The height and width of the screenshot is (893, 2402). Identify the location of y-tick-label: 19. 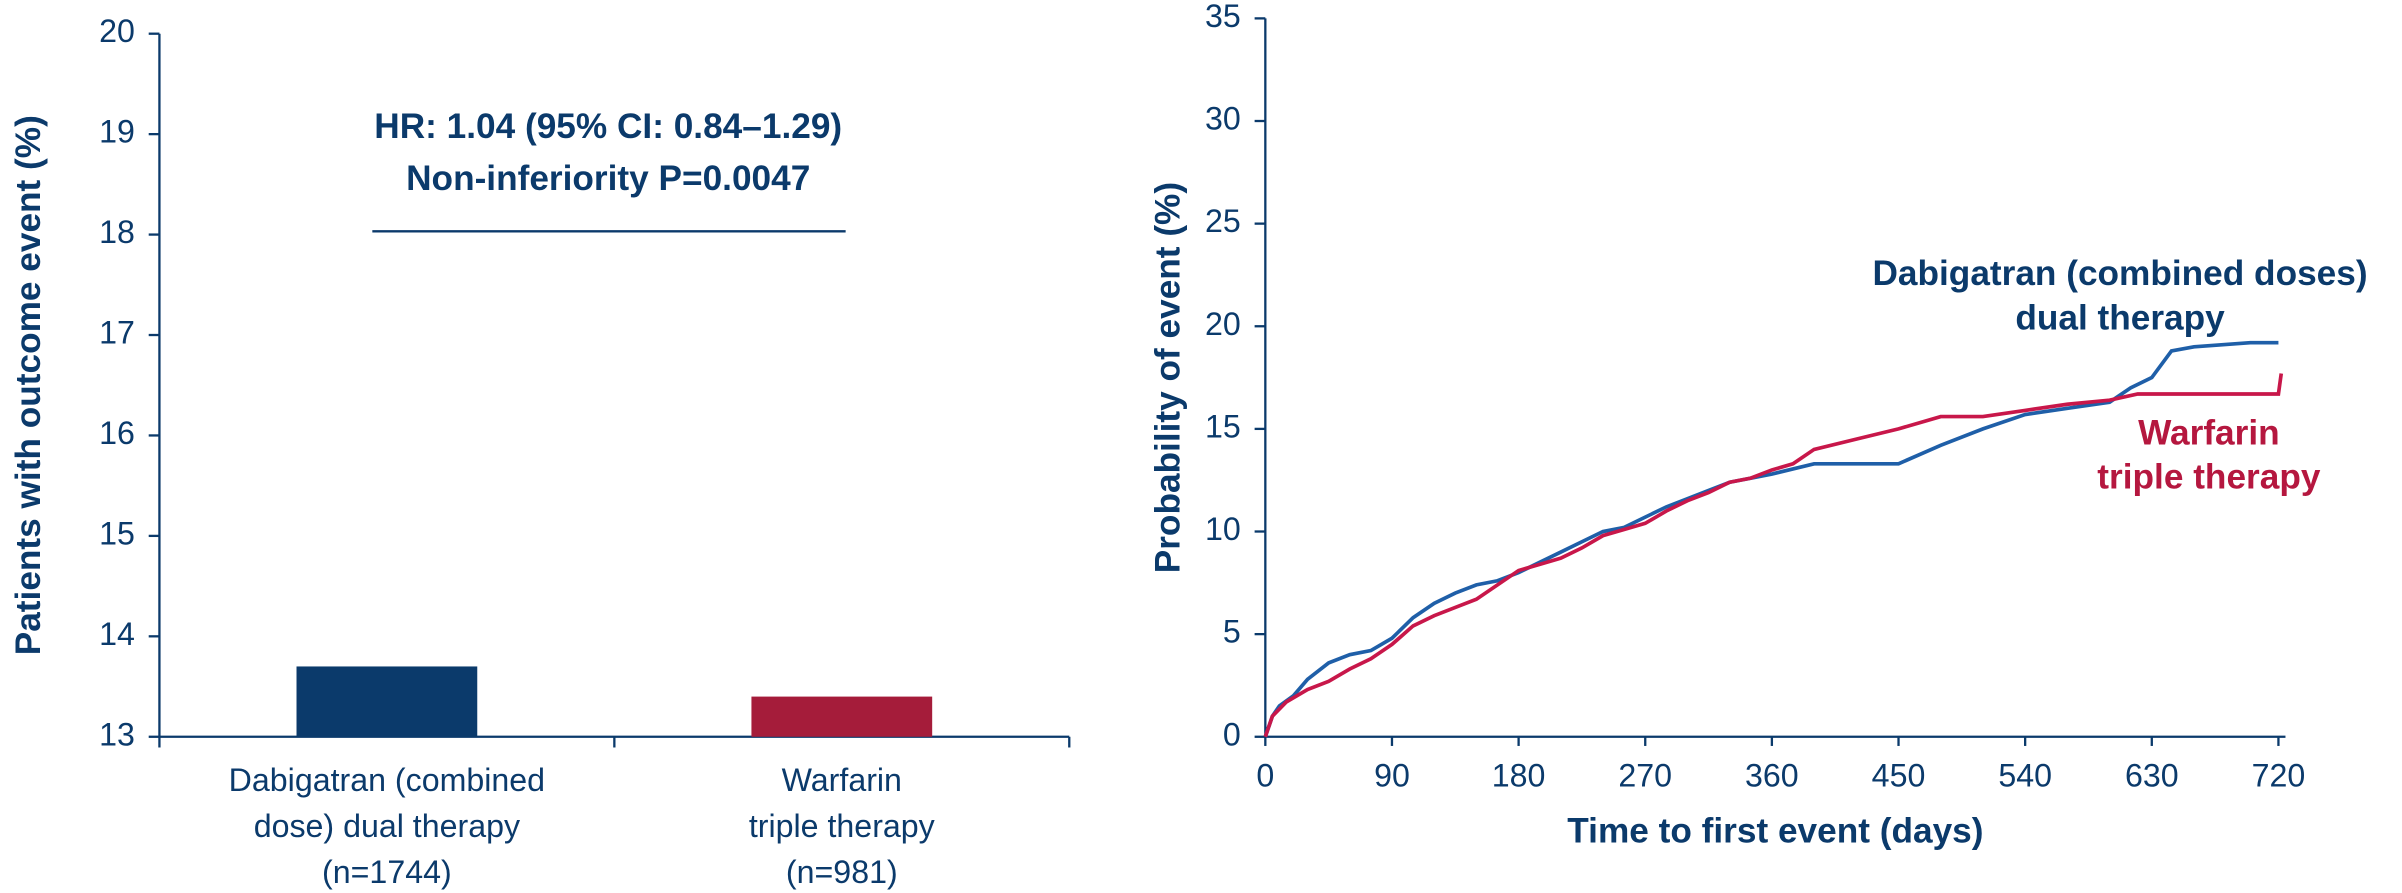
(117, 132).